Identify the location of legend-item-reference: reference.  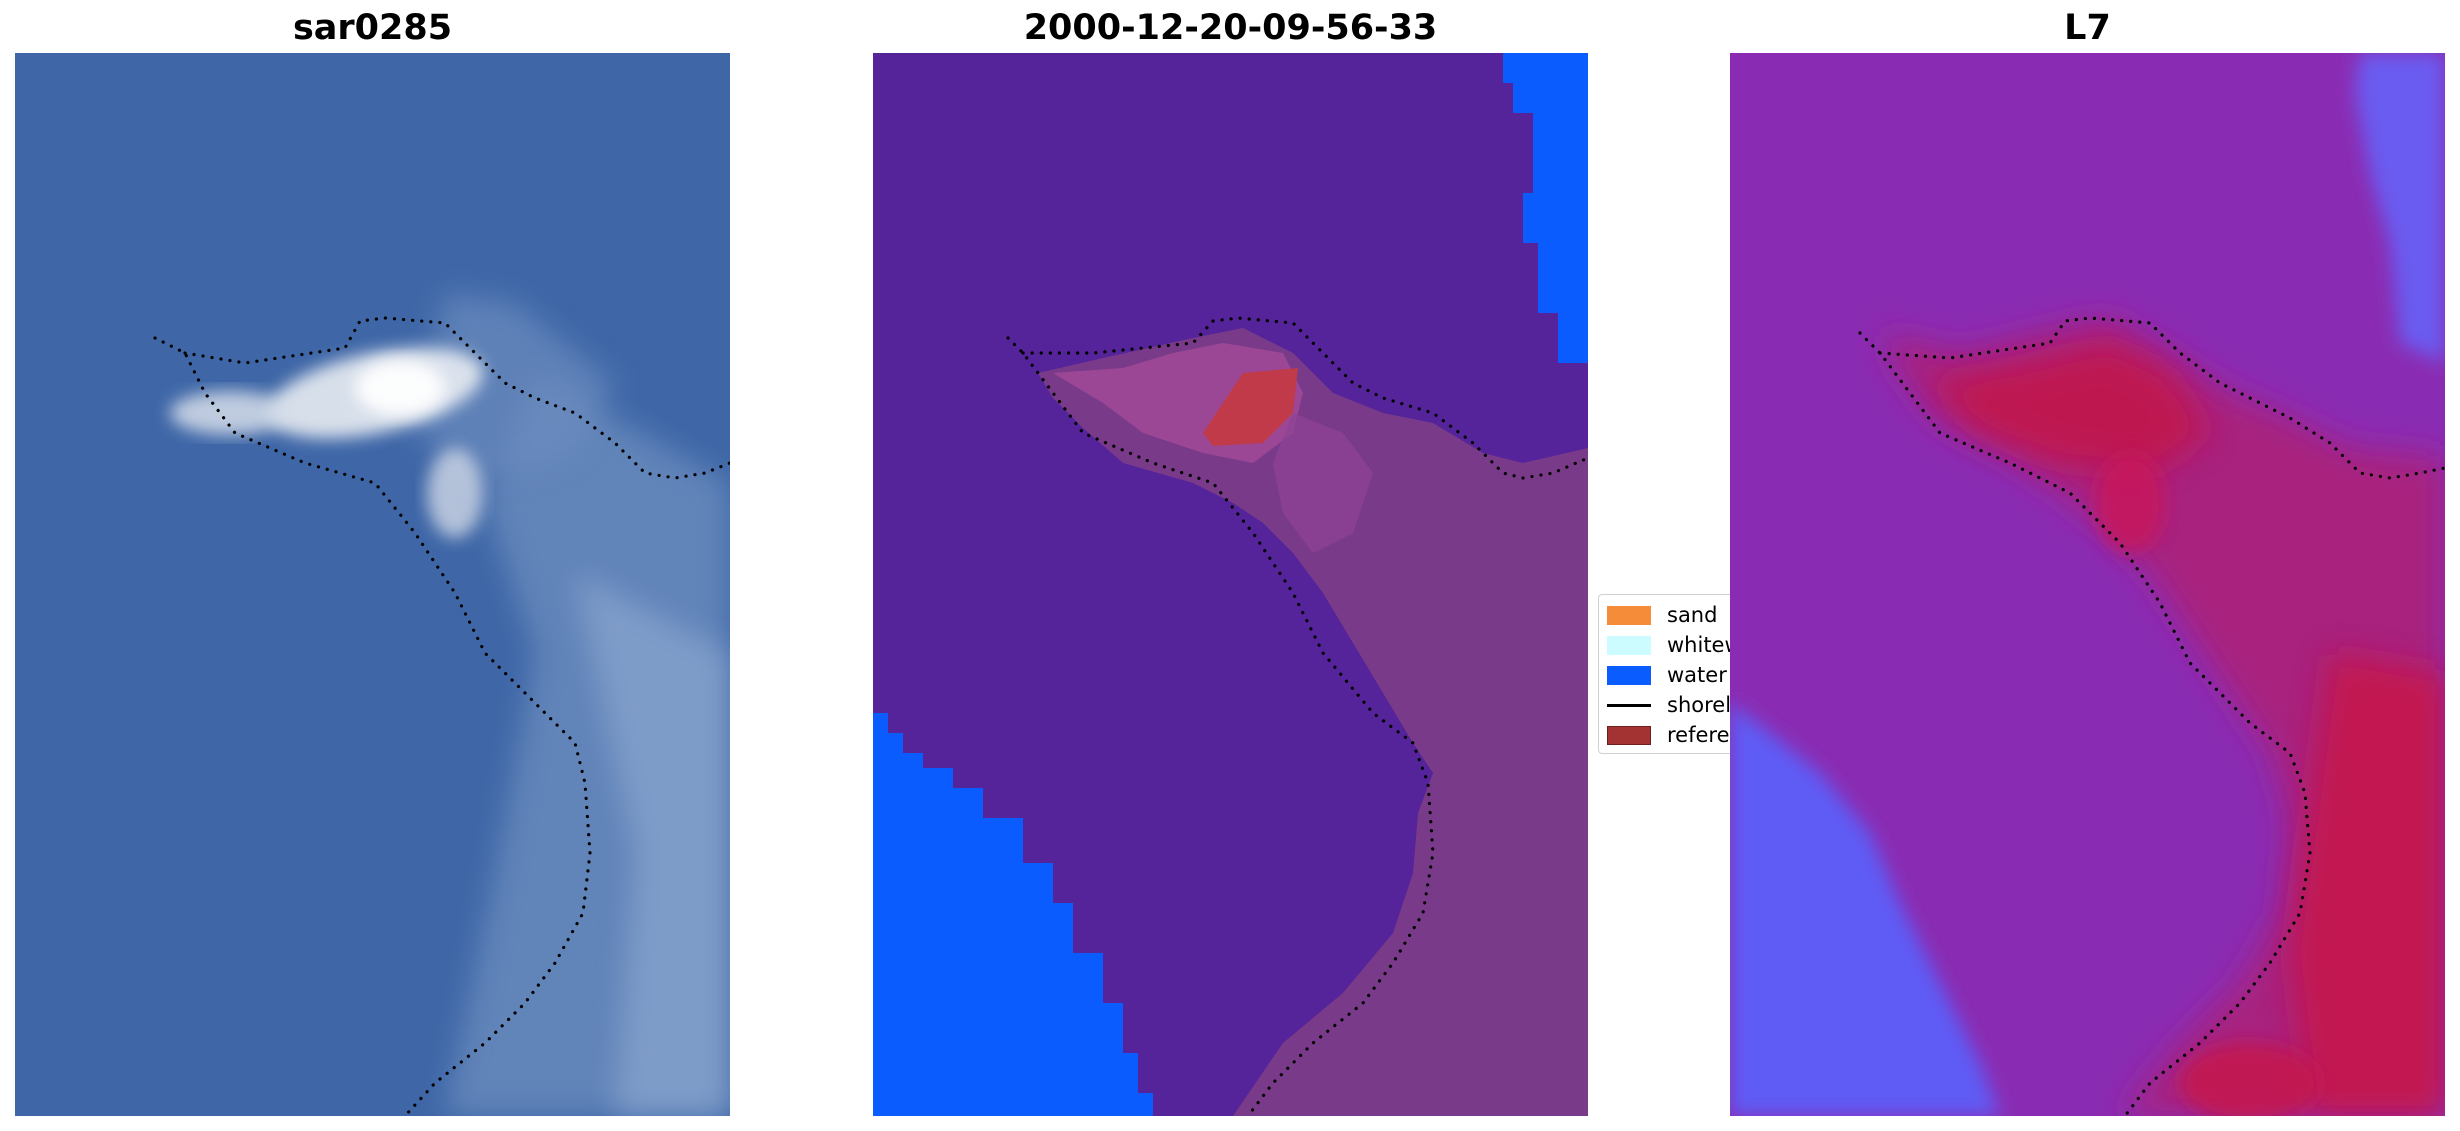
(1673, 735).